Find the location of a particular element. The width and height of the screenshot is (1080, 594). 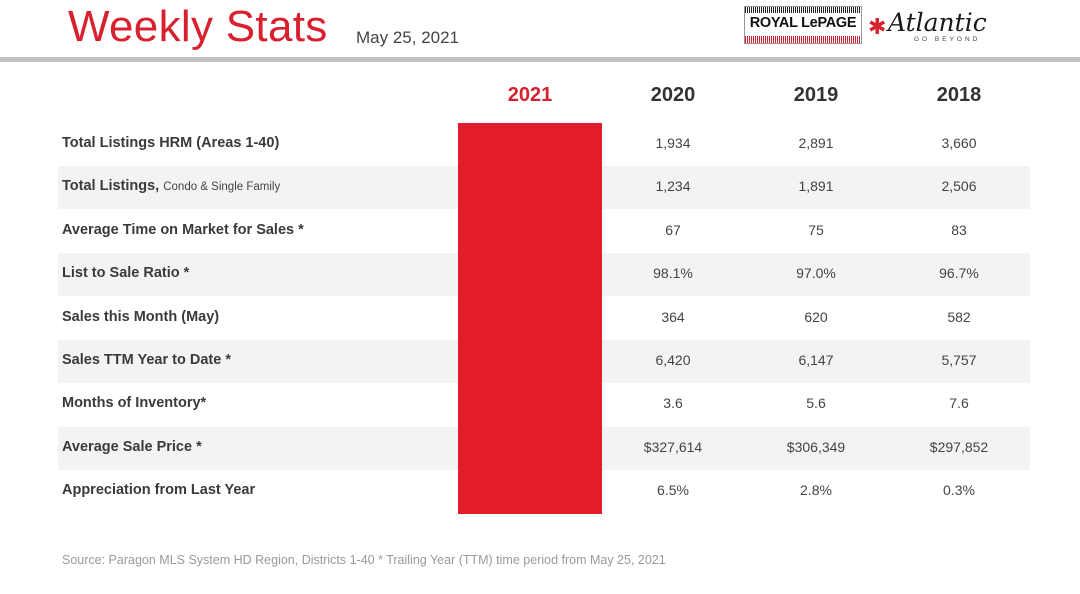

logo-atlantic: Atlantic is located at coordinates (937, 22).